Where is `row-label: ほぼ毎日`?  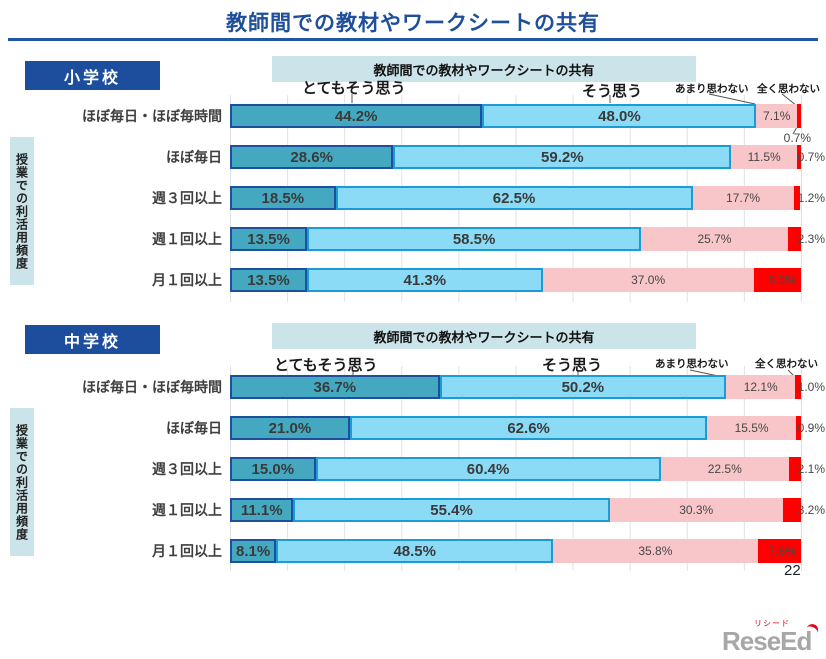
row-label: ほぼ毎日 is located at coordinates (194, 428).